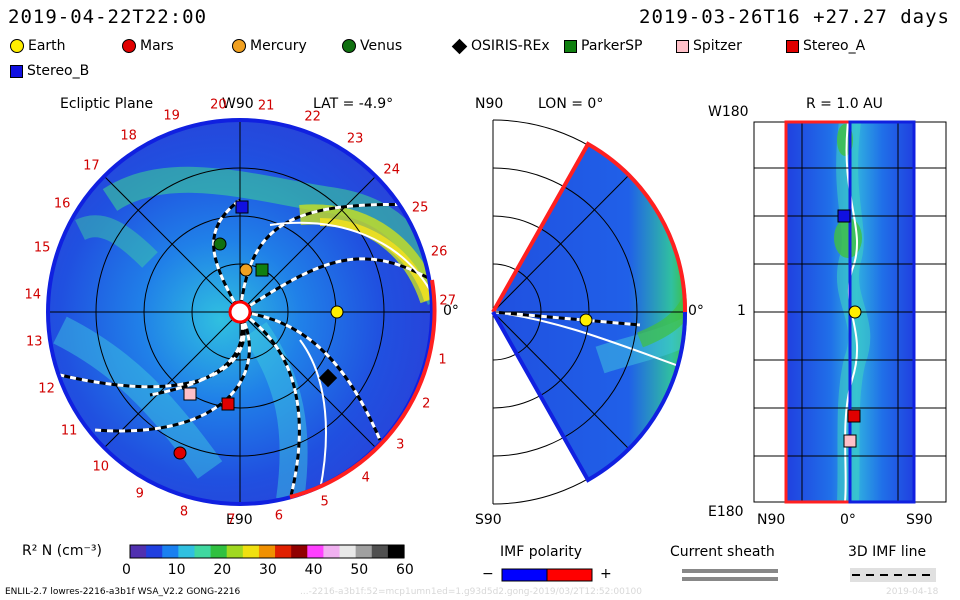 The width and height of the screenshot is (960, 600). What do you see at coordinates (606, 574) in the screenshot?
I see `imf-plus-label: +` at bounding box center [606, 574].